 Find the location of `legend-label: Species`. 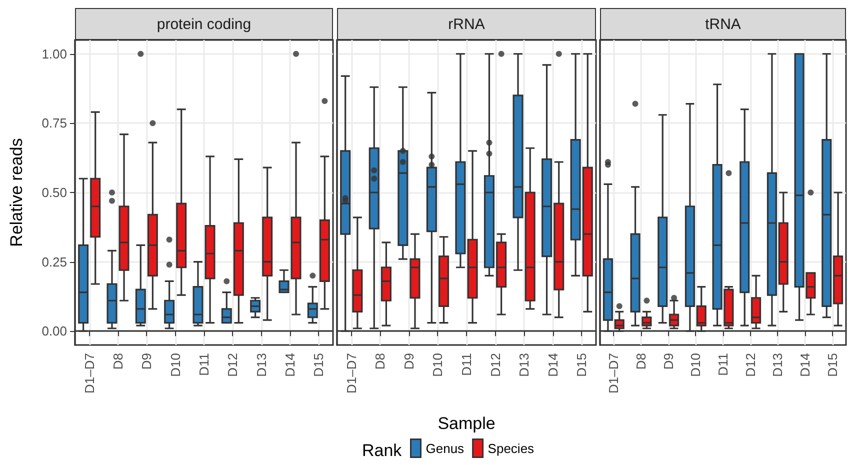

legend-label: Species is located at coordinates (511, 448).